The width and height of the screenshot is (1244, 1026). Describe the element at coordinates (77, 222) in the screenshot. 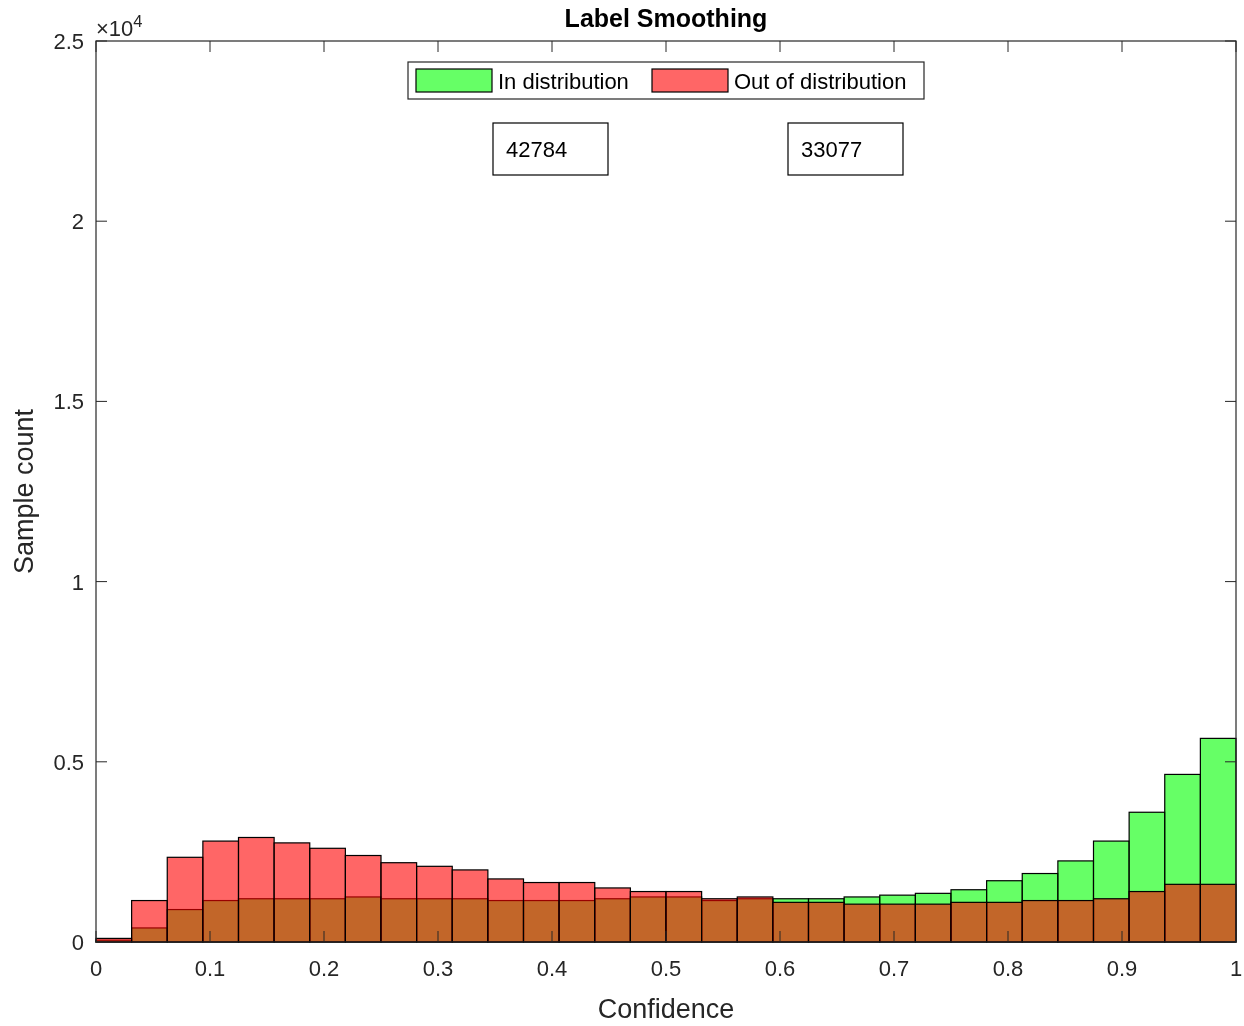

I see `y-tick-label: 2` at that location.